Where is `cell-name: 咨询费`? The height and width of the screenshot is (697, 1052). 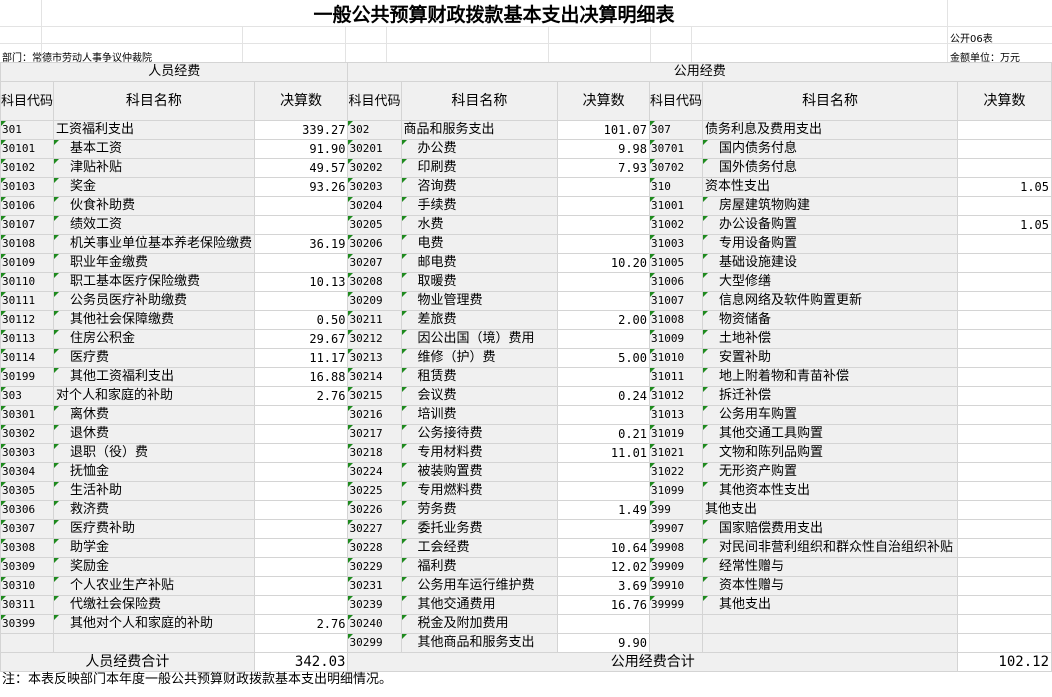 cell-name: 咨询费 is located at coordinates (479, 187).